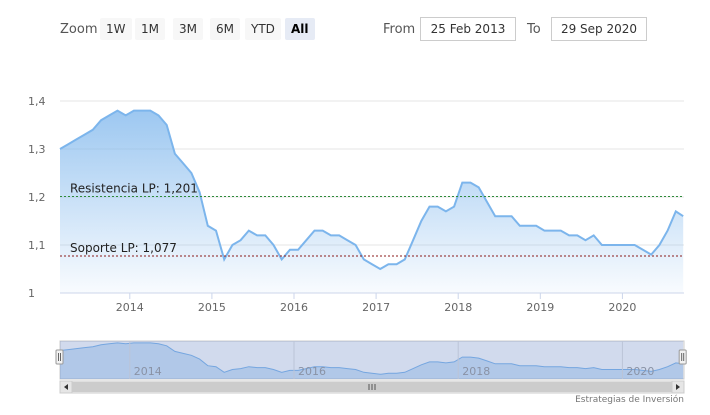 The height and width of the screenshot is (415, 710). I want to click on navigator-selection, so click(372, 360).